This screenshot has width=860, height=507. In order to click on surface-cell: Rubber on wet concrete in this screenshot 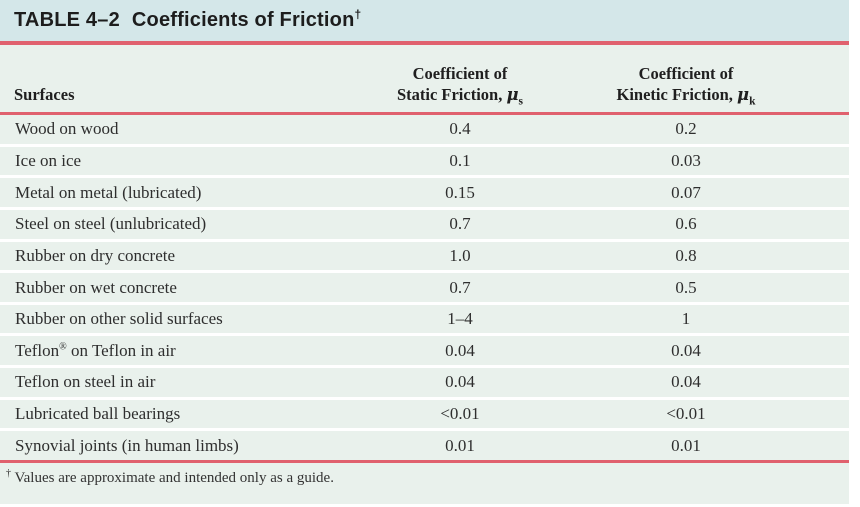, I will do `click(177, 288)`.